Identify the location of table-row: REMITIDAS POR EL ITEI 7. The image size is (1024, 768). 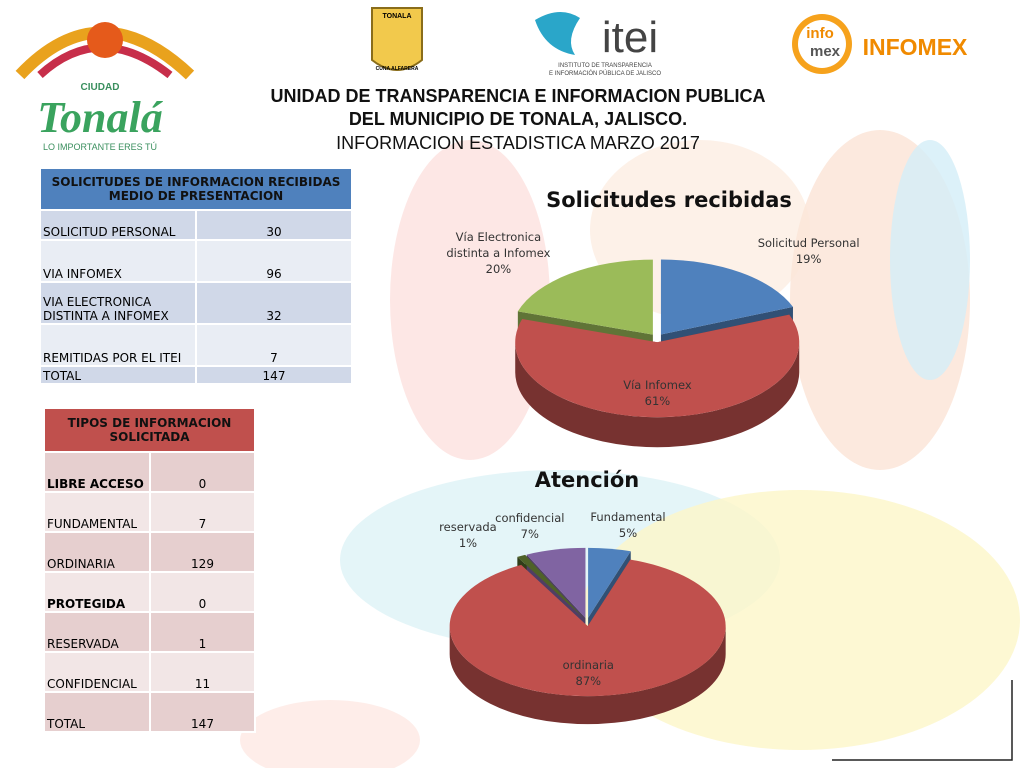
(196, 345).